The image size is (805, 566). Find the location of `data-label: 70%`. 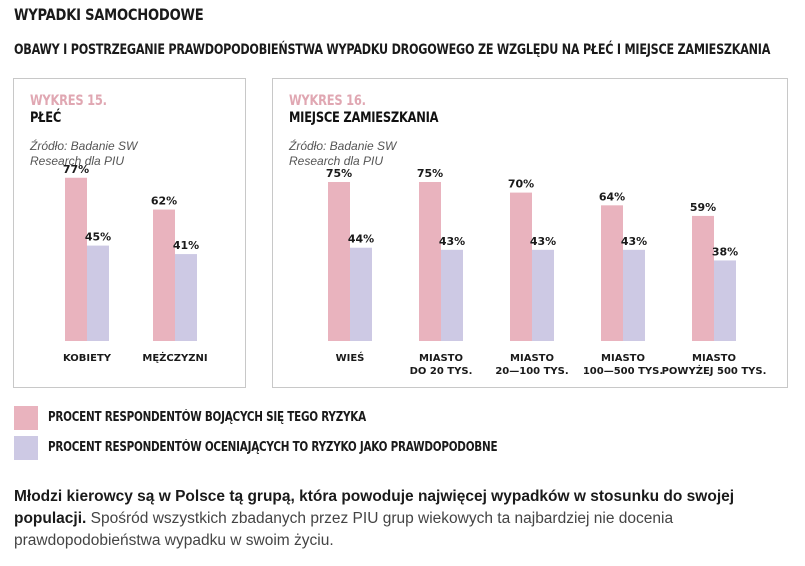

data-label: 70% is located at coordinates (521, 184).